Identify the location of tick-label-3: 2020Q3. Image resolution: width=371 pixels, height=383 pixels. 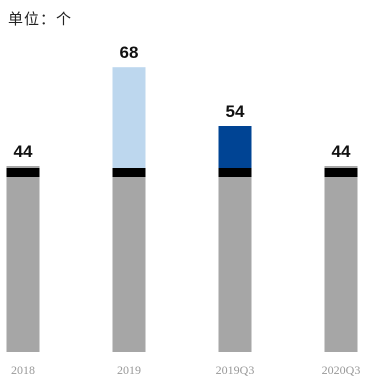
(341, 370).